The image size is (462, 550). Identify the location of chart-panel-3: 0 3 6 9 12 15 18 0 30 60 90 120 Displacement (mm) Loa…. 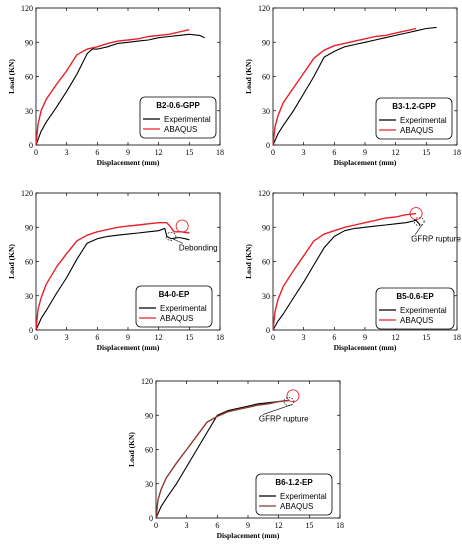
(115, 270).